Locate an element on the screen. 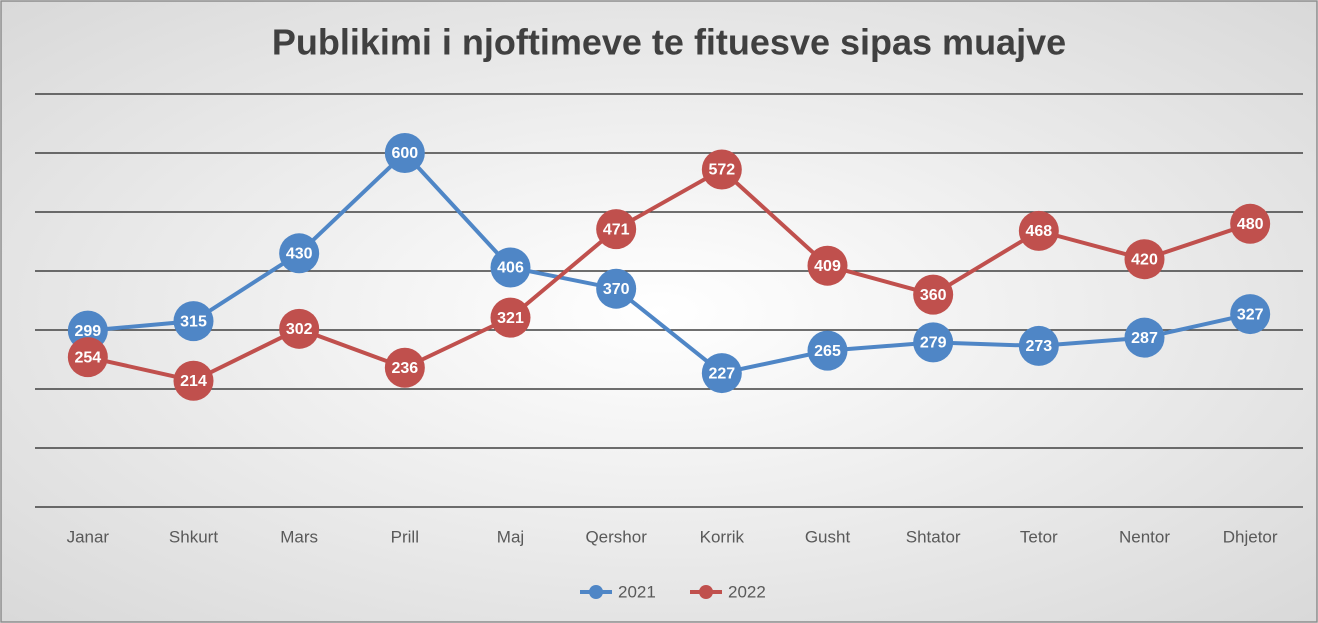 This screenshot has width=1318, height=623. data-label: 254 is located at coordinates (87, 357).